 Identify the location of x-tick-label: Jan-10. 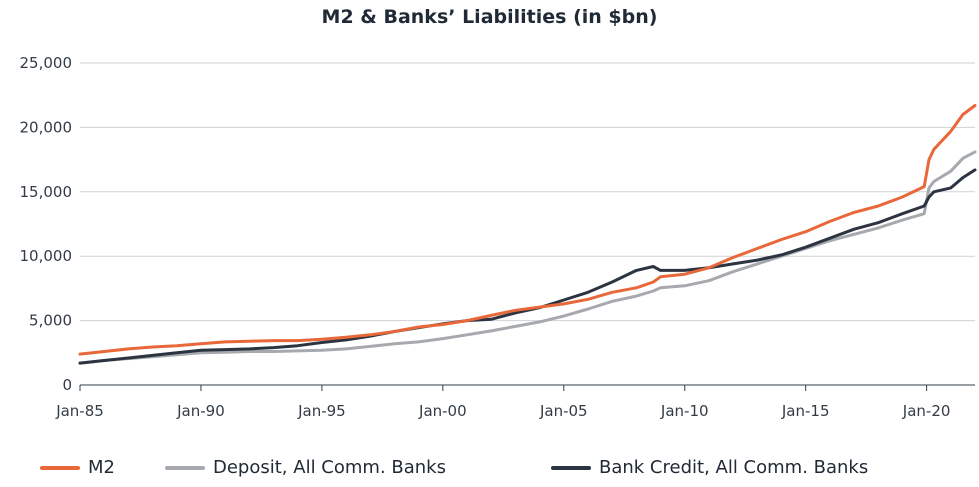
(684, 411).